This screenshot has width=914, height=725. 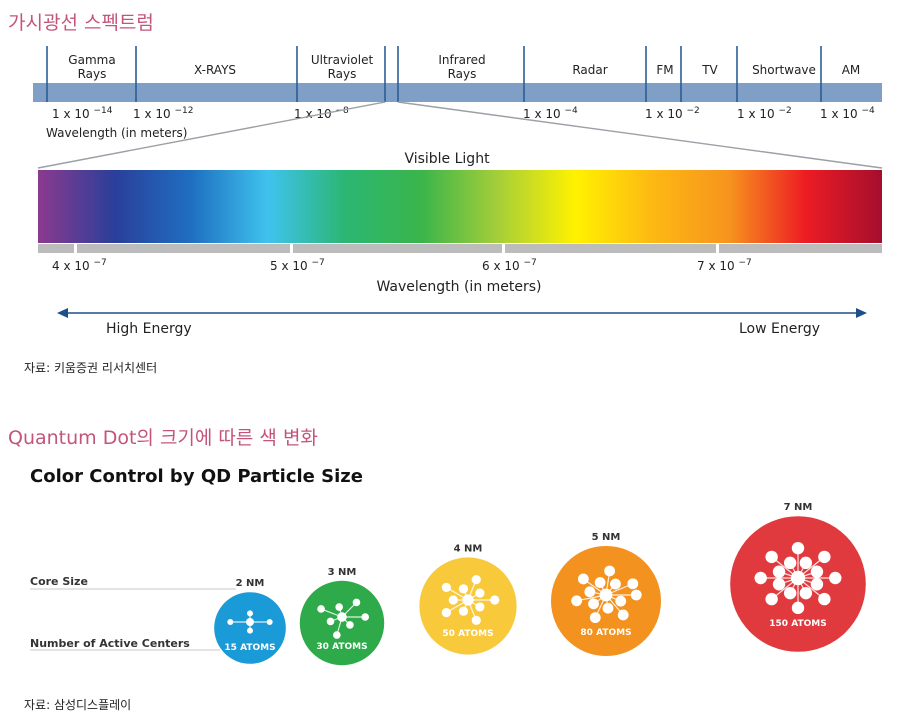 What do you see at coordinates (461, 60) in the screenshot?
I see `band-label-3: Infrared` at bounding box center [461, 60].